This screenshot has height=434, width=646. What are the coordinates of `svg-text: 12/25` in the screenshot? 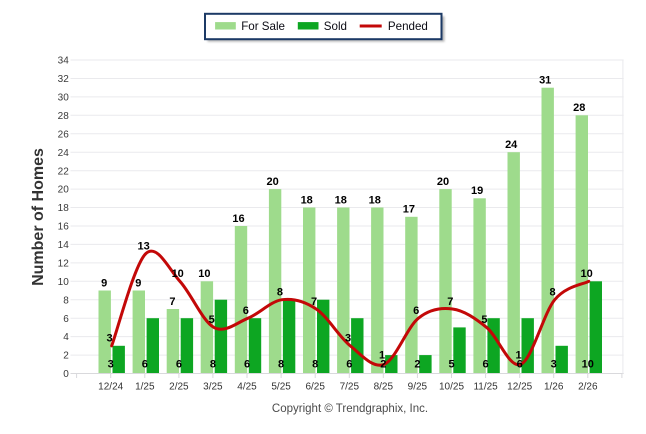 It's located at (519, 387).